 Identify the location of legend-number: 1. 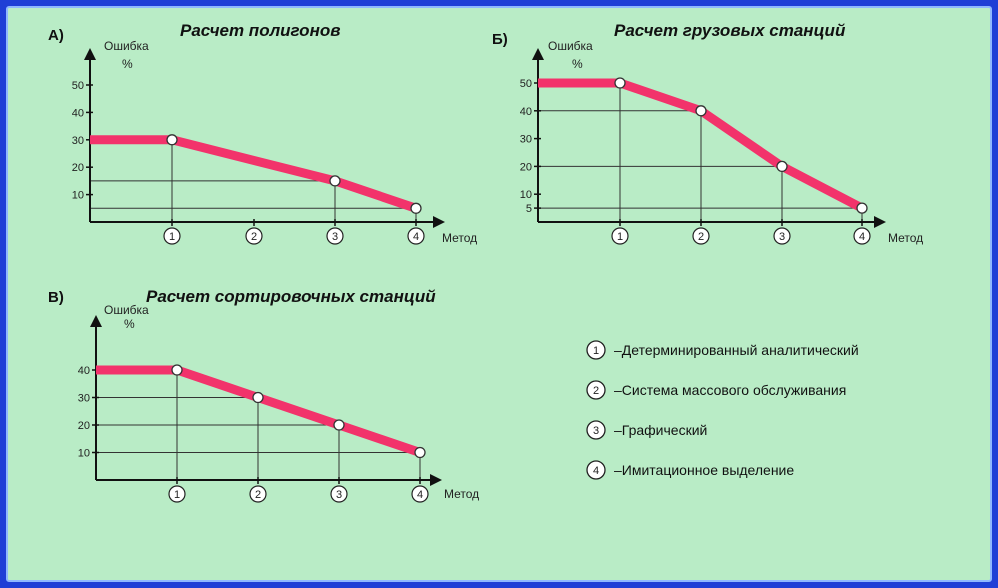
(596, 351).